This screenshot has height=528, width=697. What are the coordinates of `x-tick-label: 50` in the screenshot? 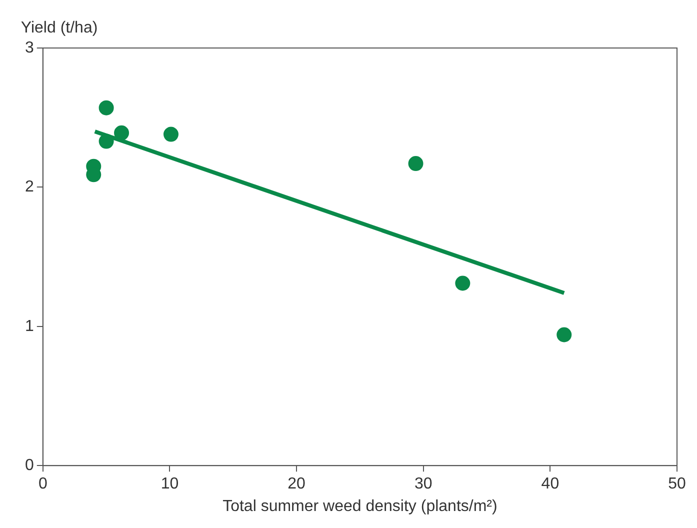 It's located at (677, 484).